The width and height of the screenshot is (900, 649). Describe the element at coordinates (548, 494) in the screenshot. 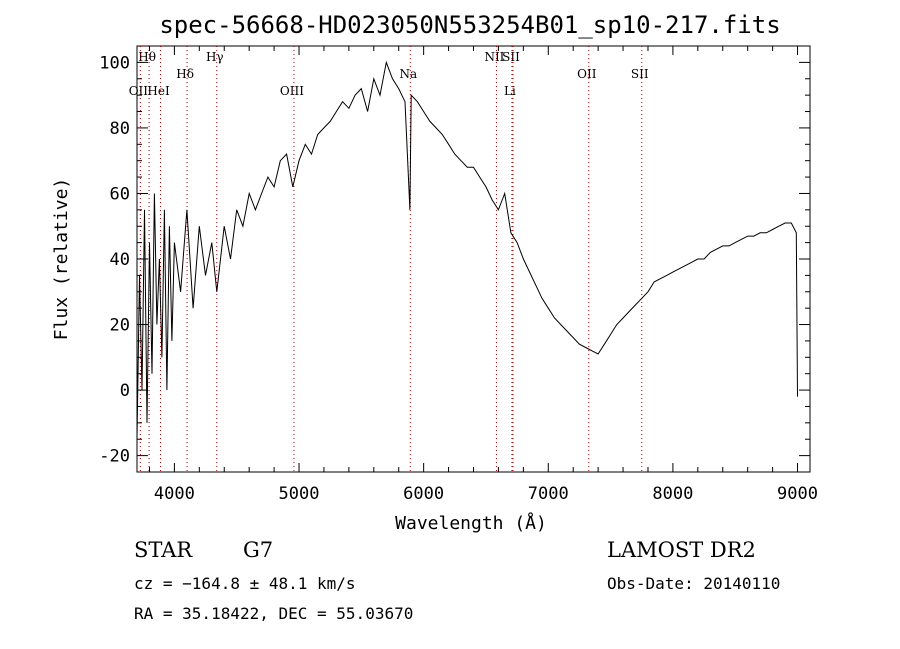

I see `x-tick-label: 7000` at that location.